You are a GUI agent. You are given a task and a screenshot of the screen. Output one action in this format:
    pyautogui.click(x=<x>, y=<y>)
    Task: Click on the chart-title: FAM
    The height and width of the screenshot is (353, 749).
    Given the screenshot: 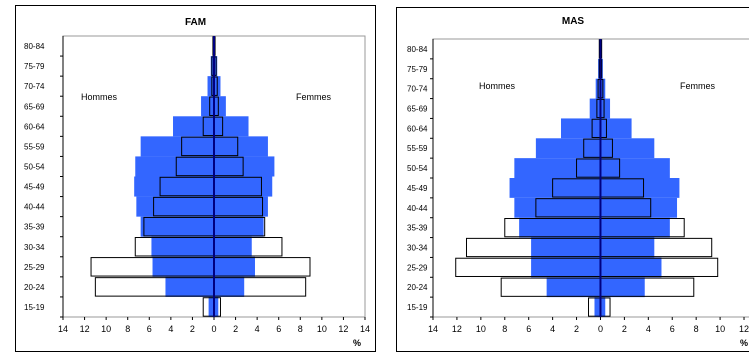 What is the action you would take?
    pyautogui.click(x=195, y=22)
    